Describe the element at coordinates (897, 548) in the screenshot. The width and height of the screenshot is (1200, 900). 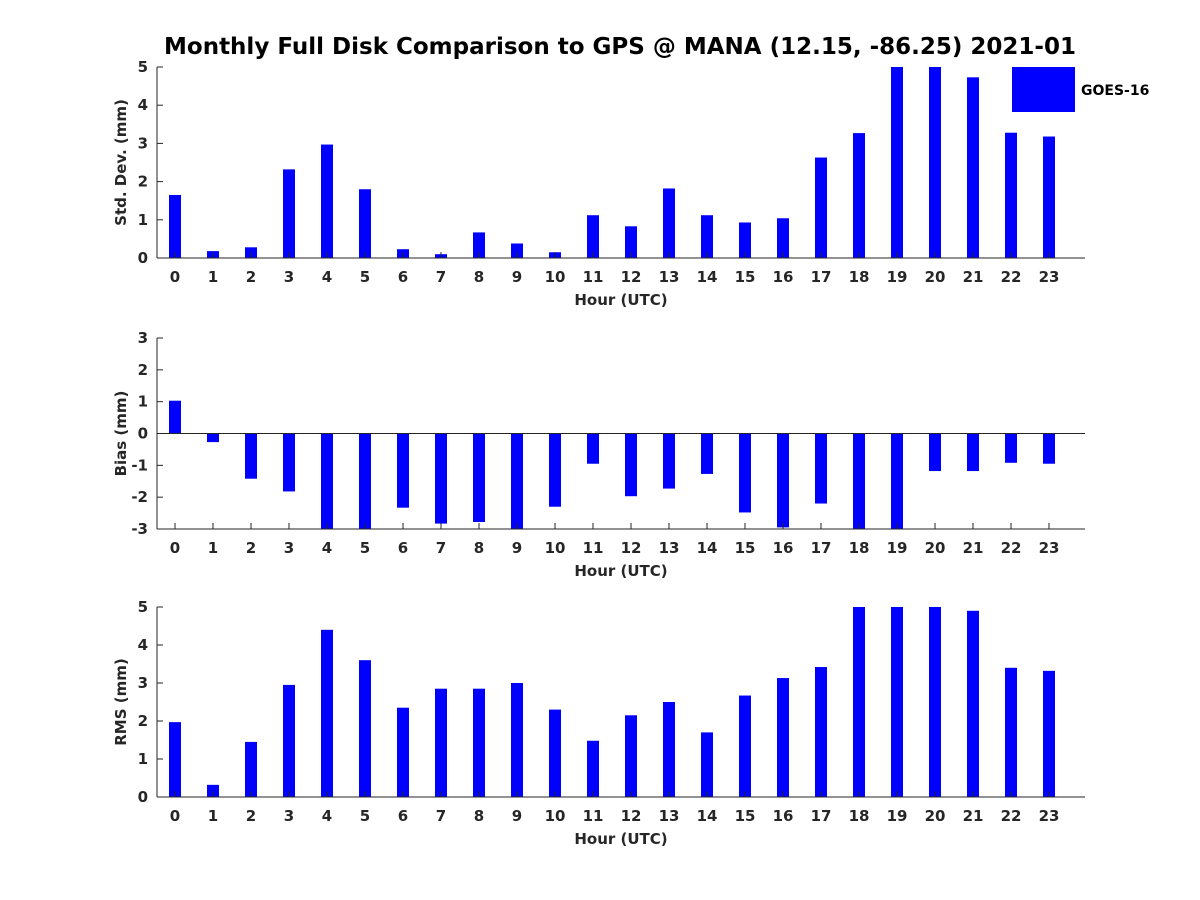
I see `x-tick-label: 19` at that location.